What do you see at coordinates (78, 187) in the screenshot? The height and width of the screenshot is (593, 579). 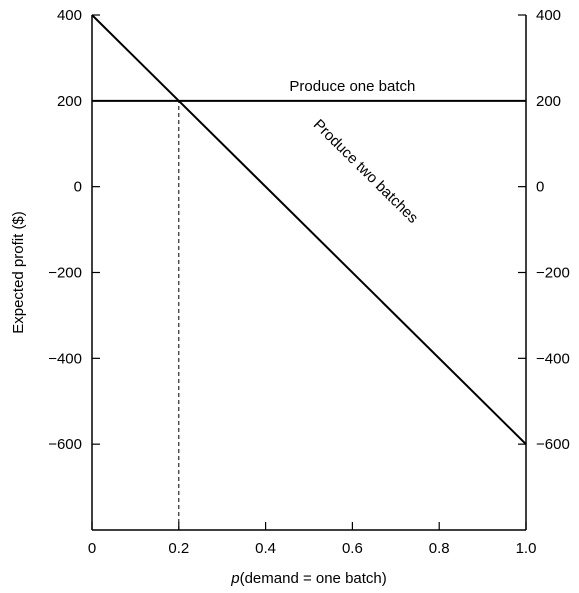 I see `y-tick-label-left: 0` at bounding box center [78, 187].